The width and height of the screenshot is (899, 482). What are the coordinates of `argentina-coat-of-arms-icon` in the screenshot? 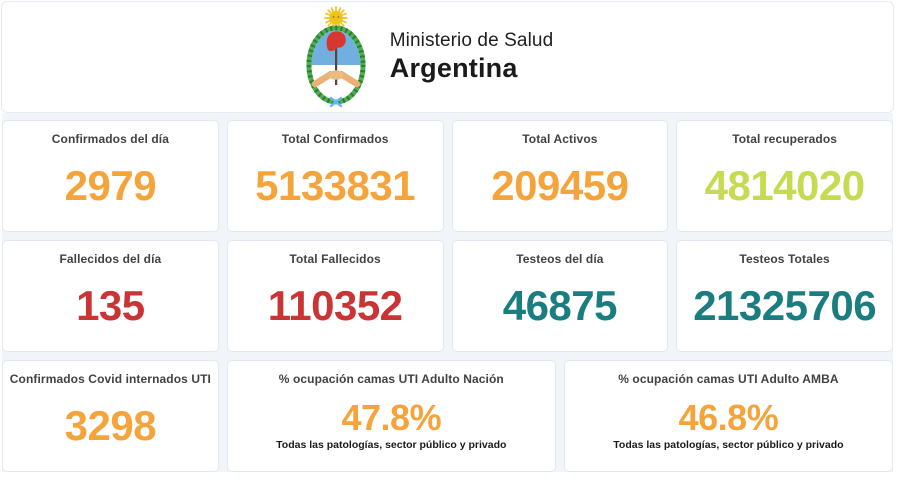 It's located at (336, 57).